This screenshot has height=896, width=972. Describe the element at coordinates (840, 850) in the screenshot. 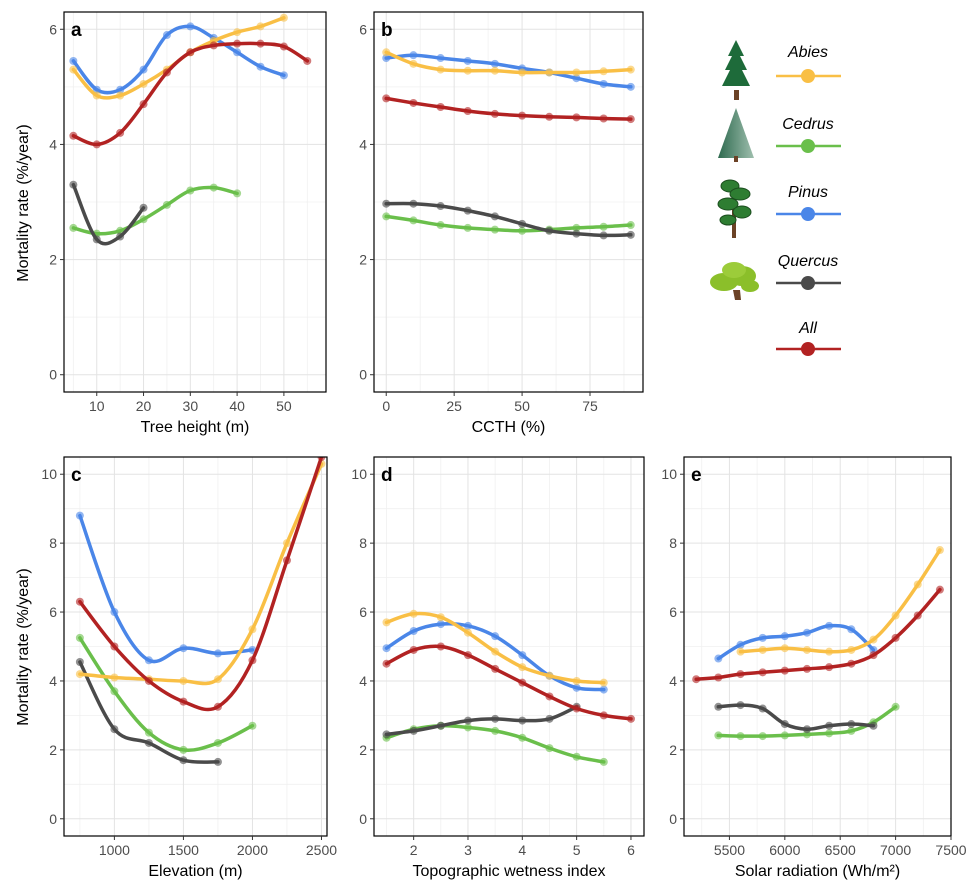

I see `x-tick-label: 6500` at that location.